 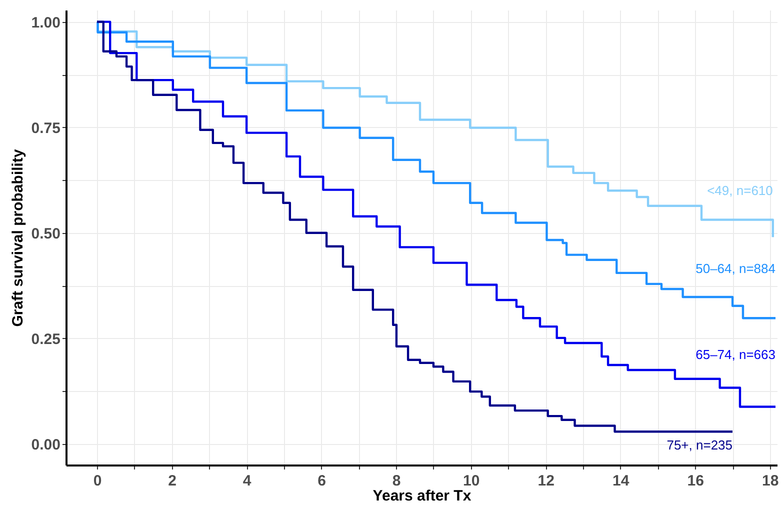 I want to click on x-tick-label: 6, so click(x=322, y=481).